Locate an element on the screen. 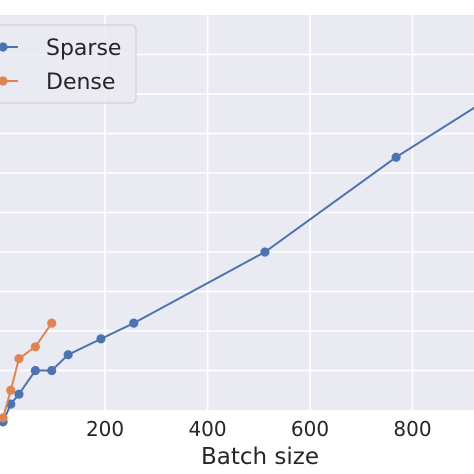 This screenshot has width=474, height=474. legend: Sparse Dense is located at coordinates (68, 64).